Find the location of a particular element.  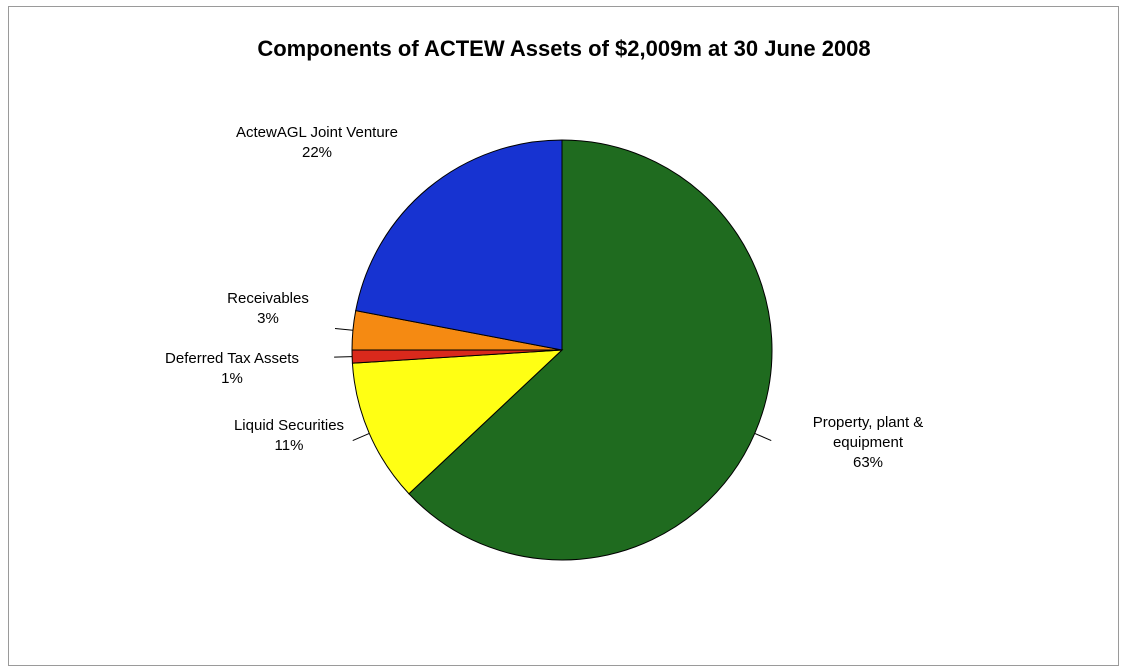

pie-slice-liquid-securities is located at coordinates (457, 422).